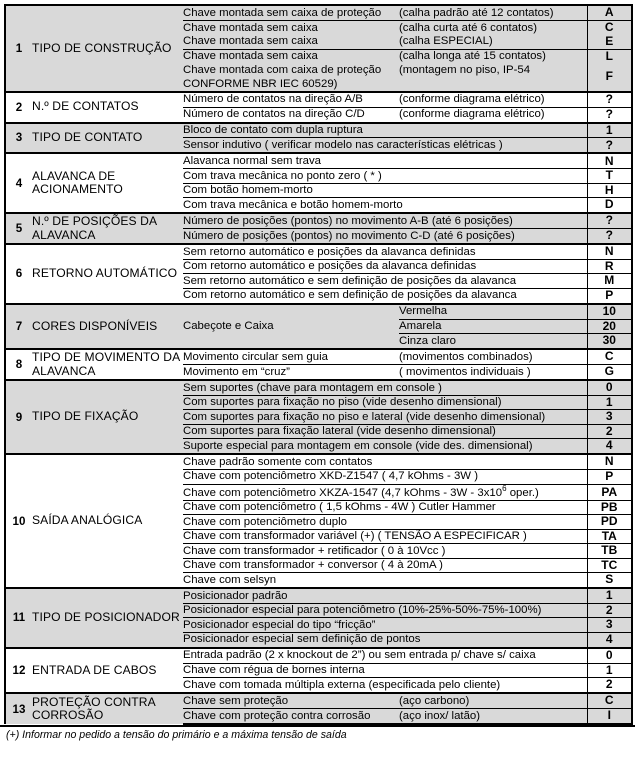 The height and width of the screenshot is (760, 635). Describe the element at coordinates (609, 356) in the screenshot. I see `option-code: C` at that location.